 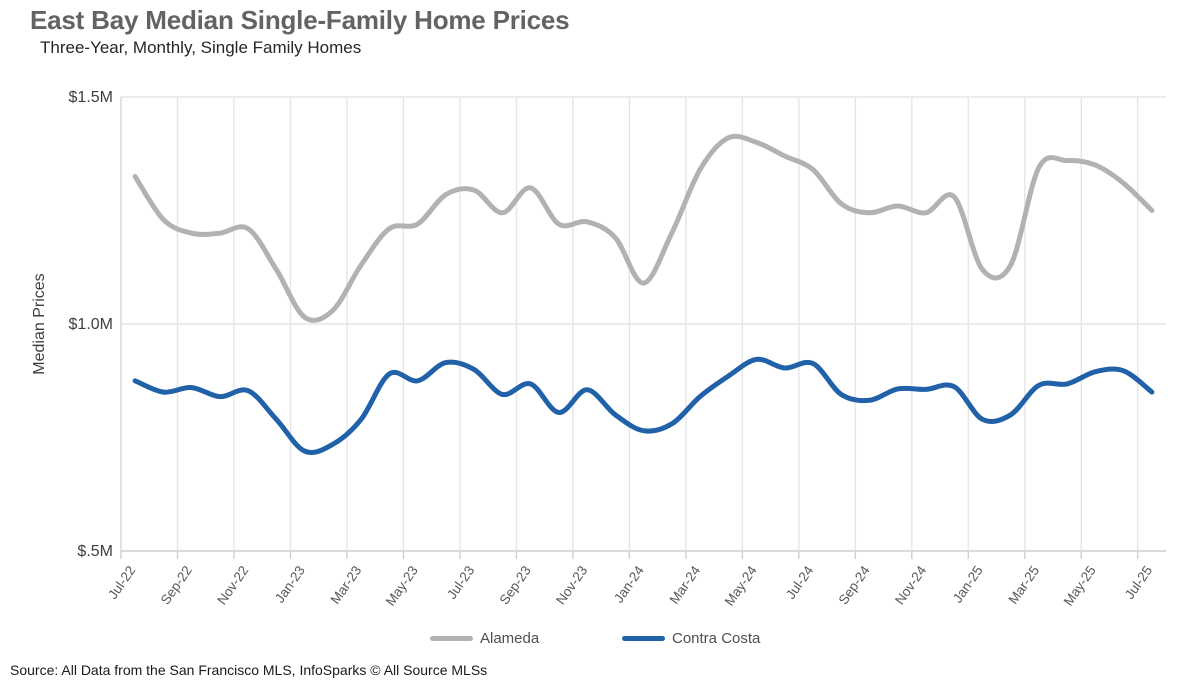 I want to click on legend-item-alameda: Alameda, so click(x=484, y=638).